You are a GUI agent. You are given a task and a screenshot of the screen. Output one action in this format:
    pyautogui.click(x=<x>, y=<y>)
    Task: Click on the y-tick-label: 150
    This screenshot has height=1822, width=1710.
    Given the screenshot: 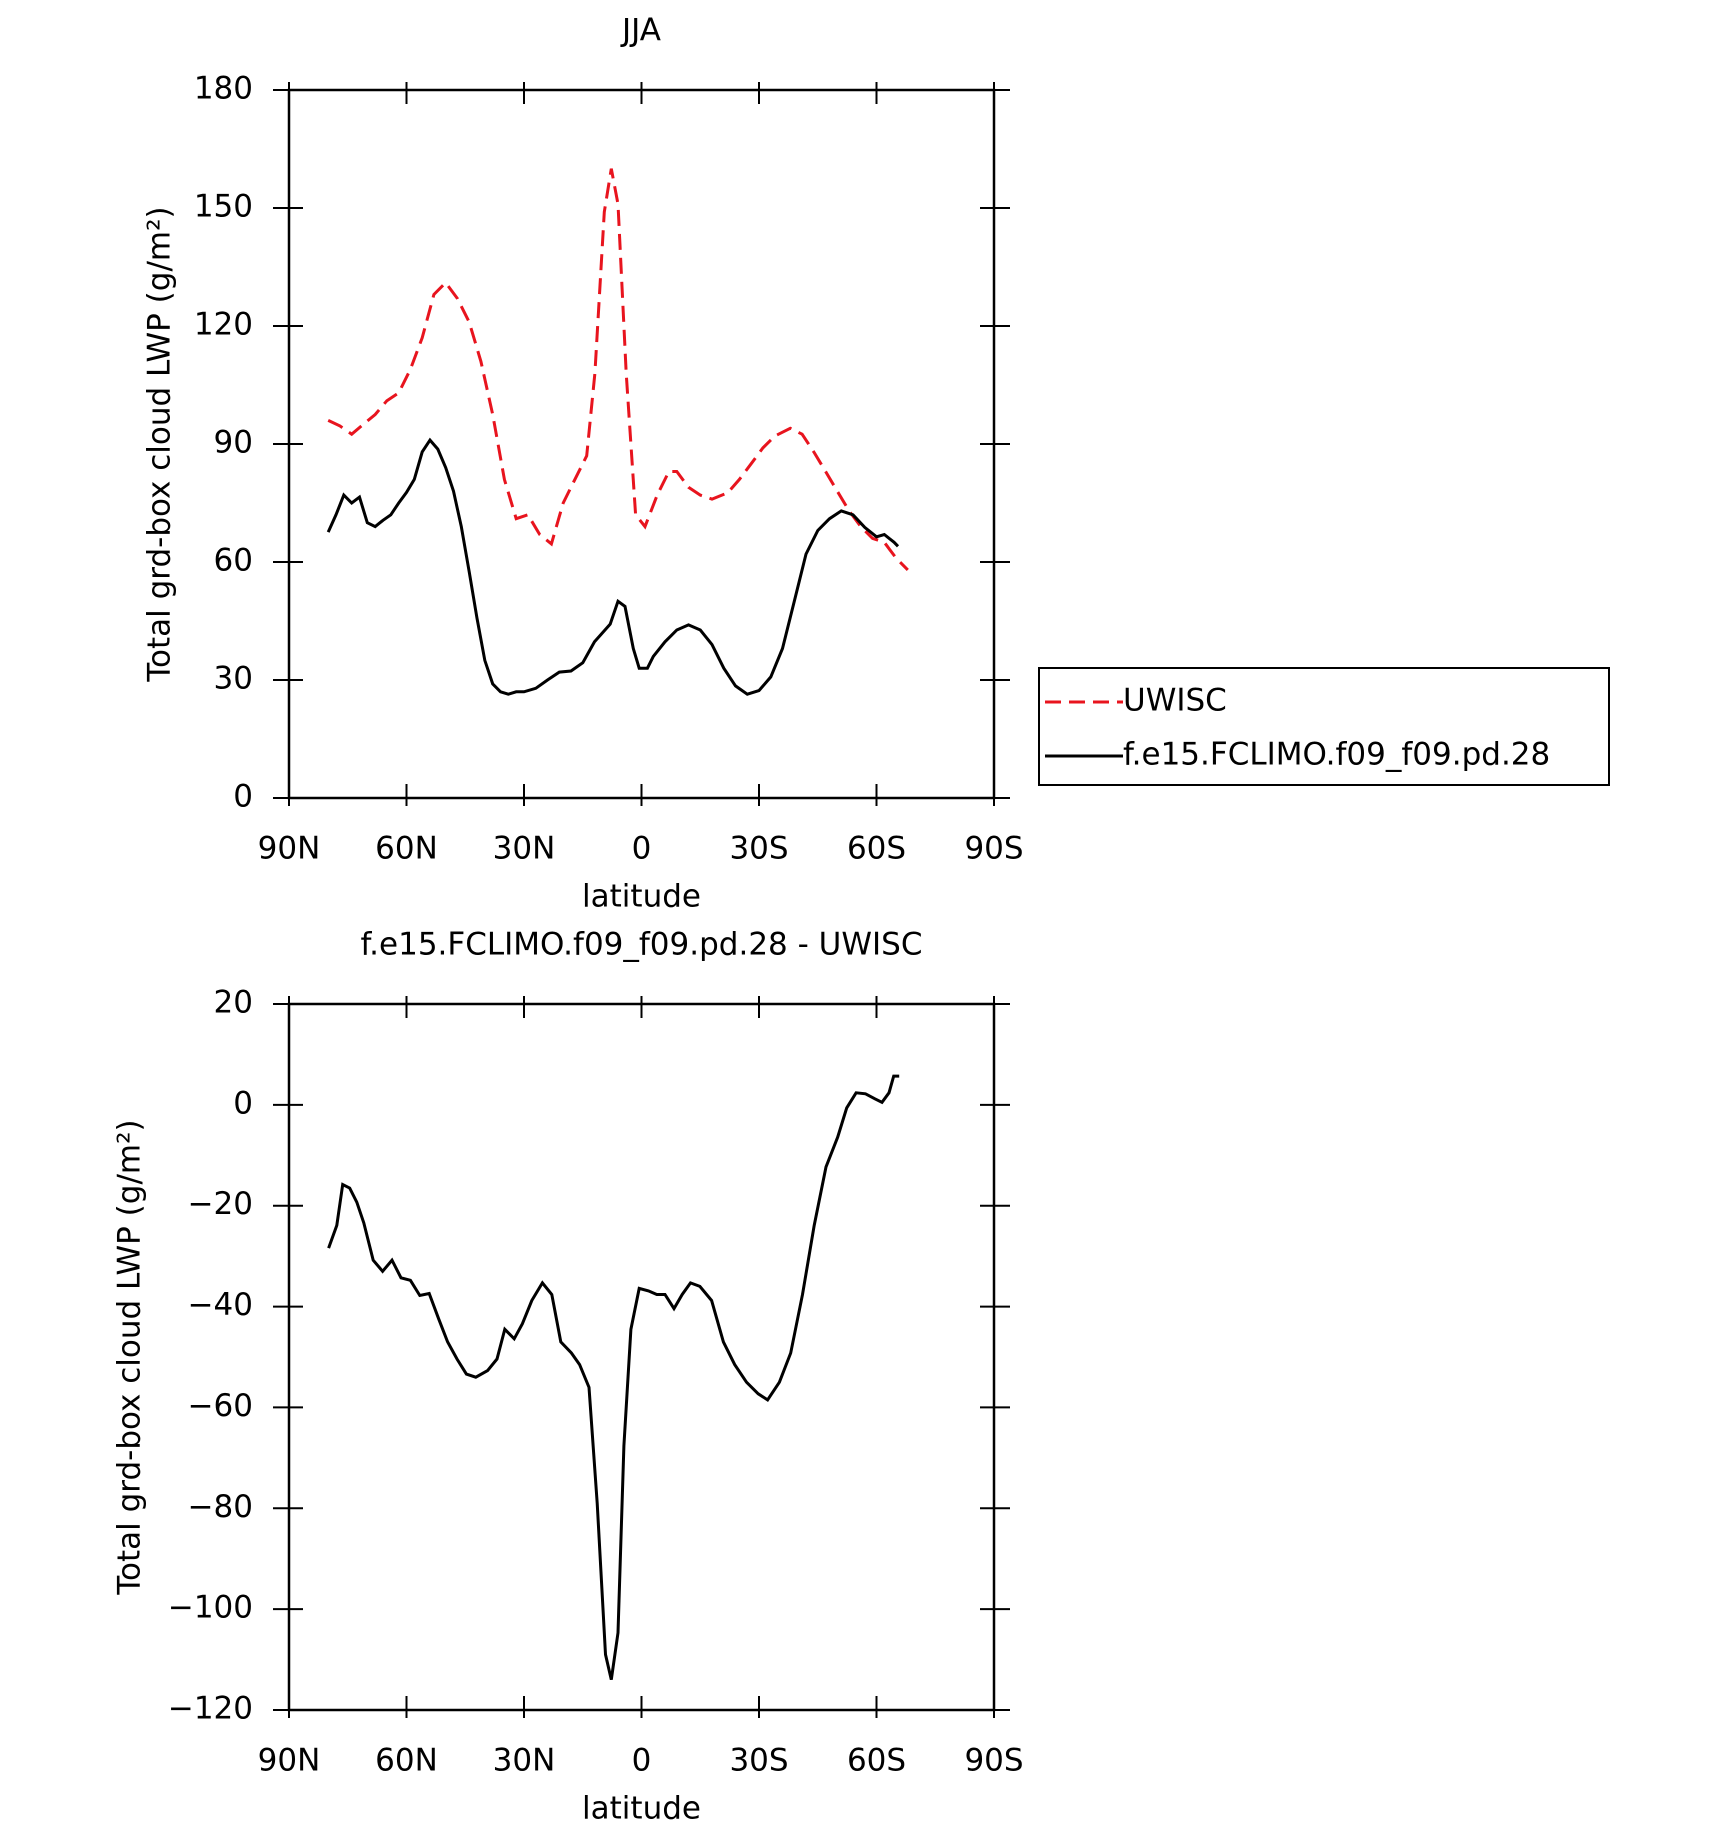 What is the action you would take?
    pyautogui.click(x=223, y=207)
    